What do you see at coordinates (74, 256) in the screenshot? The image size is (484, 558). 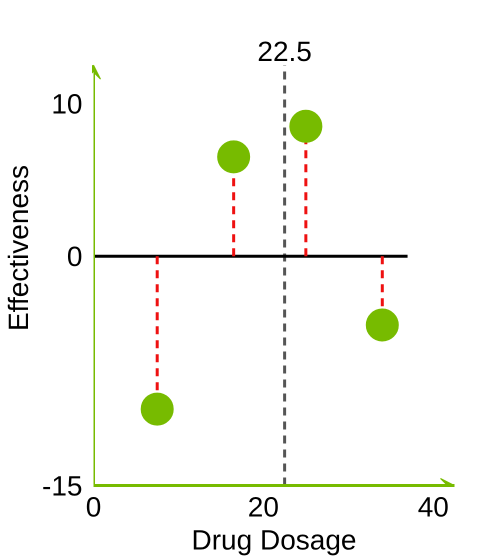 I see `y-tick-label: 0` at bounding box center [74, 256].